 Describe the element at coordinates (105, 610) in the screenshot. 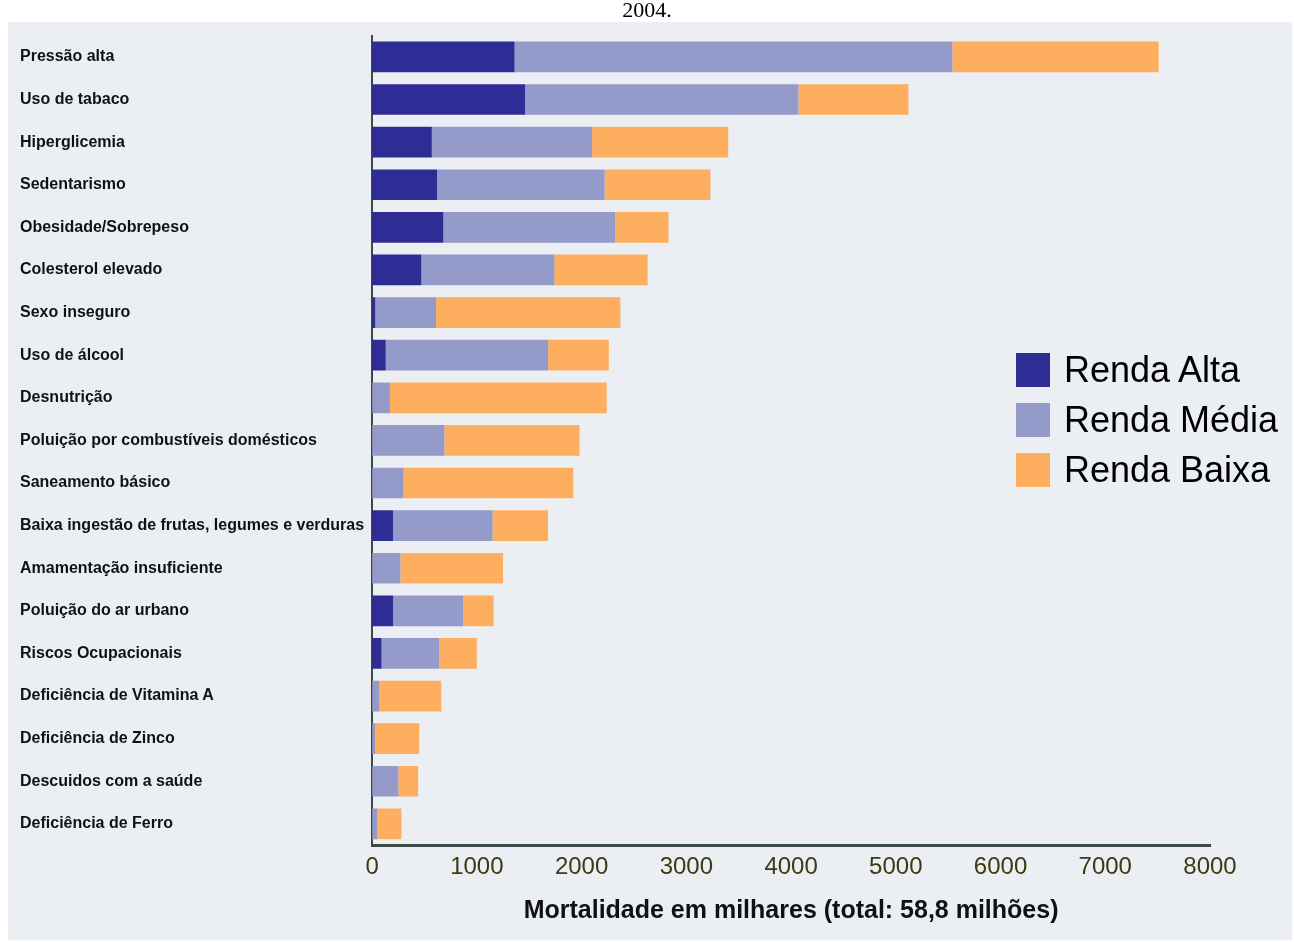

I see `y-tick-label: Poluição do ar urbano` at that location.